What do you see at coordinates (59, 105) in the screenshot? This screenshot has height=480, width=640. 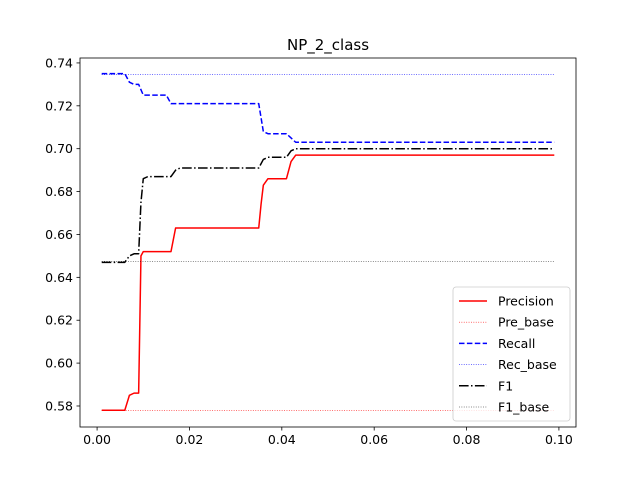 I see `y-tick-label: 0.72` at bounding box center [59, 105].